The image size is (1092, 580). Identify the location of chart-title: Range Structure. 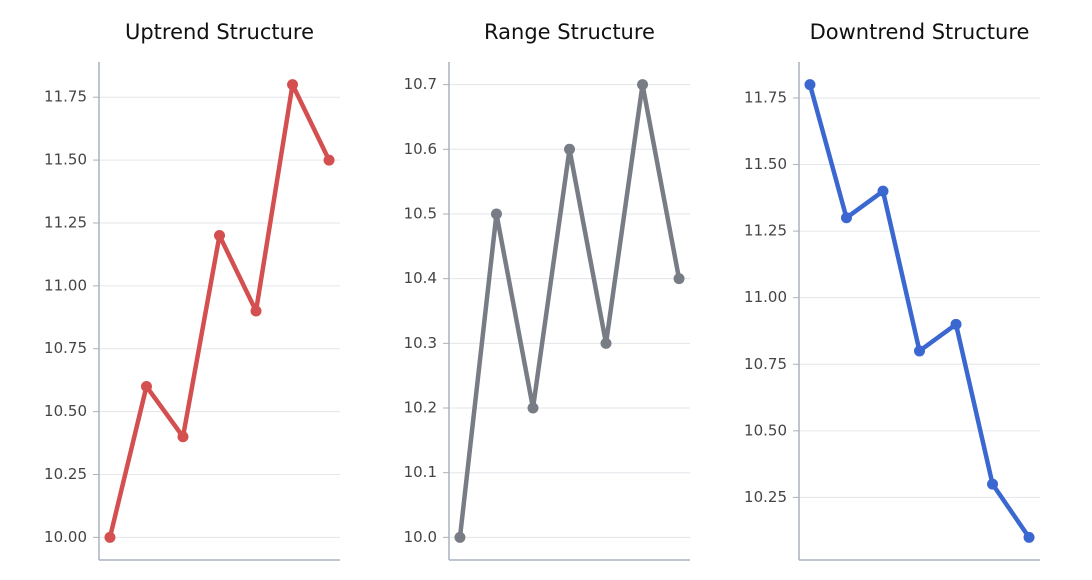
(569, 32).